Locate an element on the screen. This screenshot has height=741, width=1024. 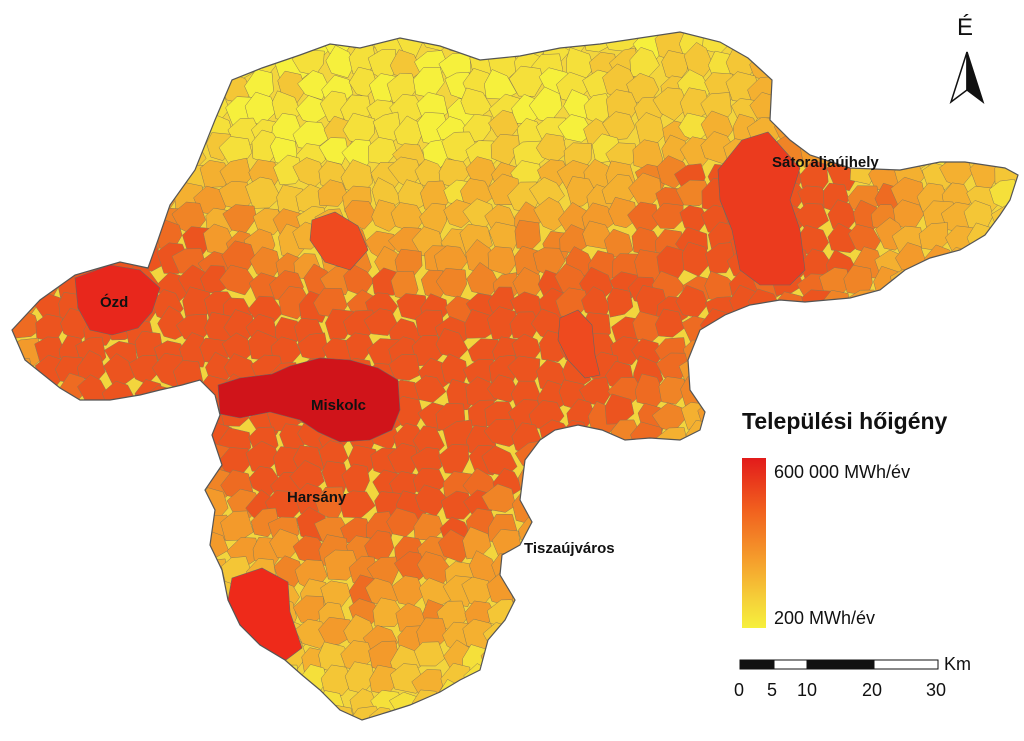
region-ozd is located at coordinates (117, 300).